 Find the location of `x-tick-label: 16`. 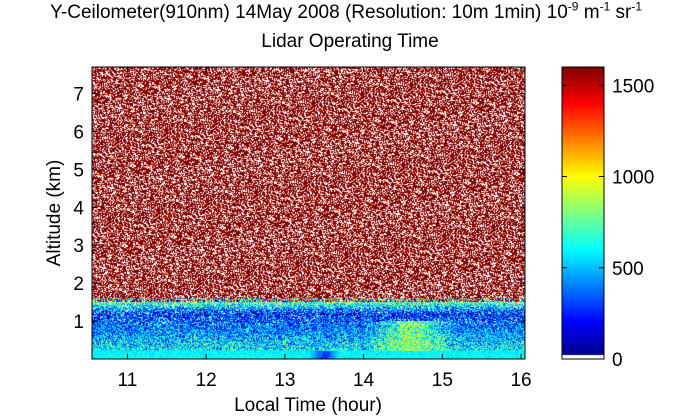

x-tick-label: 16 is located at coordinates (520, 380).